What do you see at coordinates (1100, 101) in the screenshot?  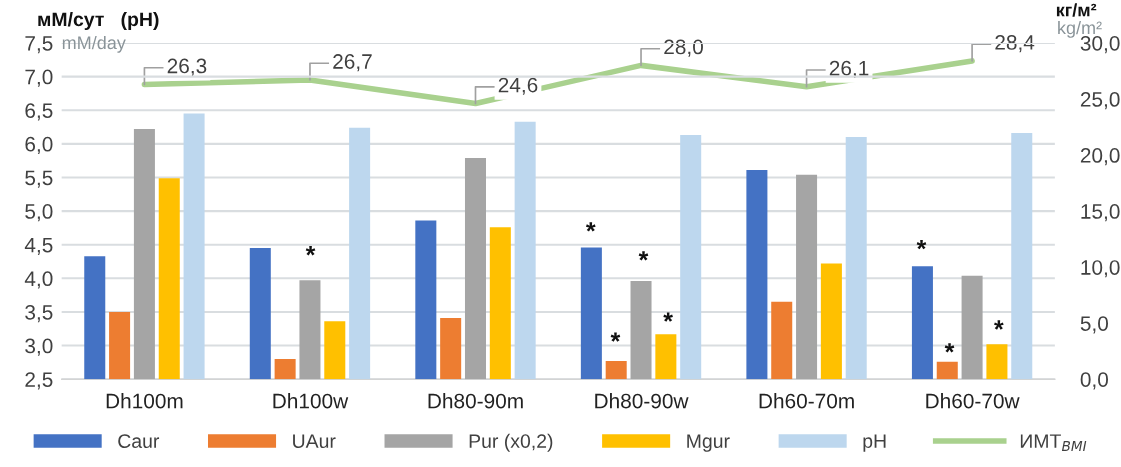 I see `y2-tick-label: 25,0` at bounding box center [1100, 101].